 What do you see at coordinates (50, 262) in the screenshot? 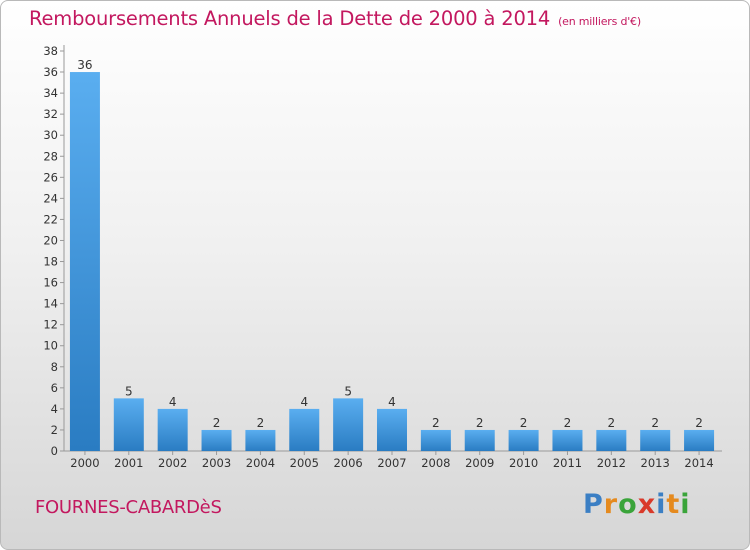
I see `y-tick-label: 18` at bounding box center [50, 262].